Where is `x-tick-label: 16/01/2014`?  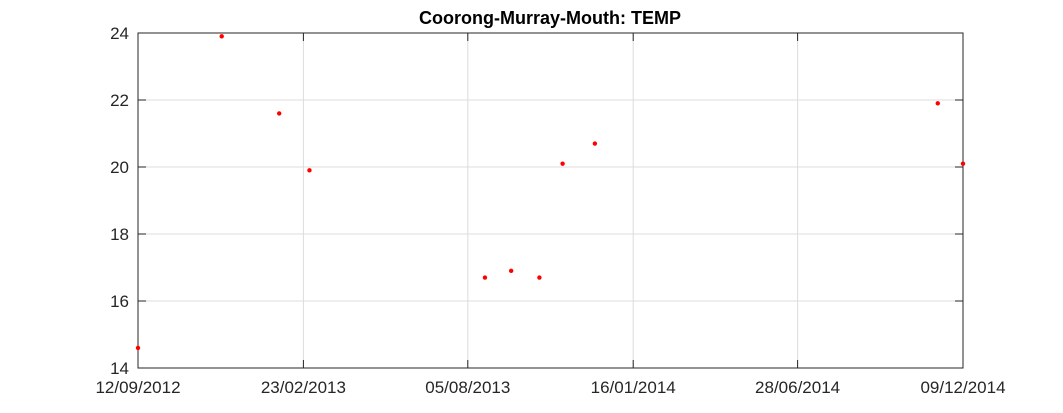
x-tick-label: 16/01/2014 is located at coordinates (633, 387).